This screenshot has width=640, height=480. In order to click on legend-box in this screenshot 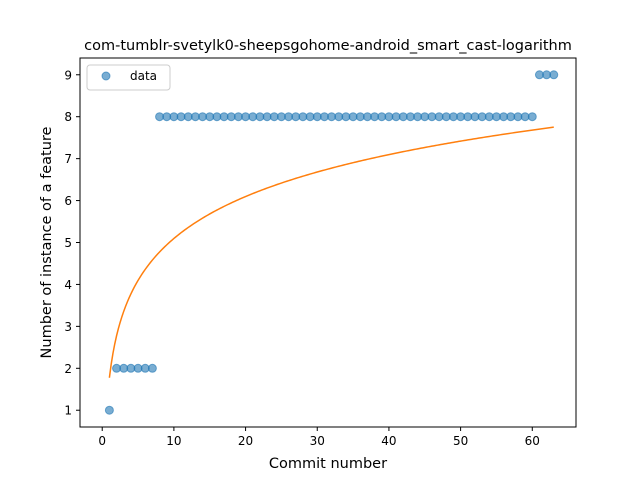, I will do `click(128, 77)`.